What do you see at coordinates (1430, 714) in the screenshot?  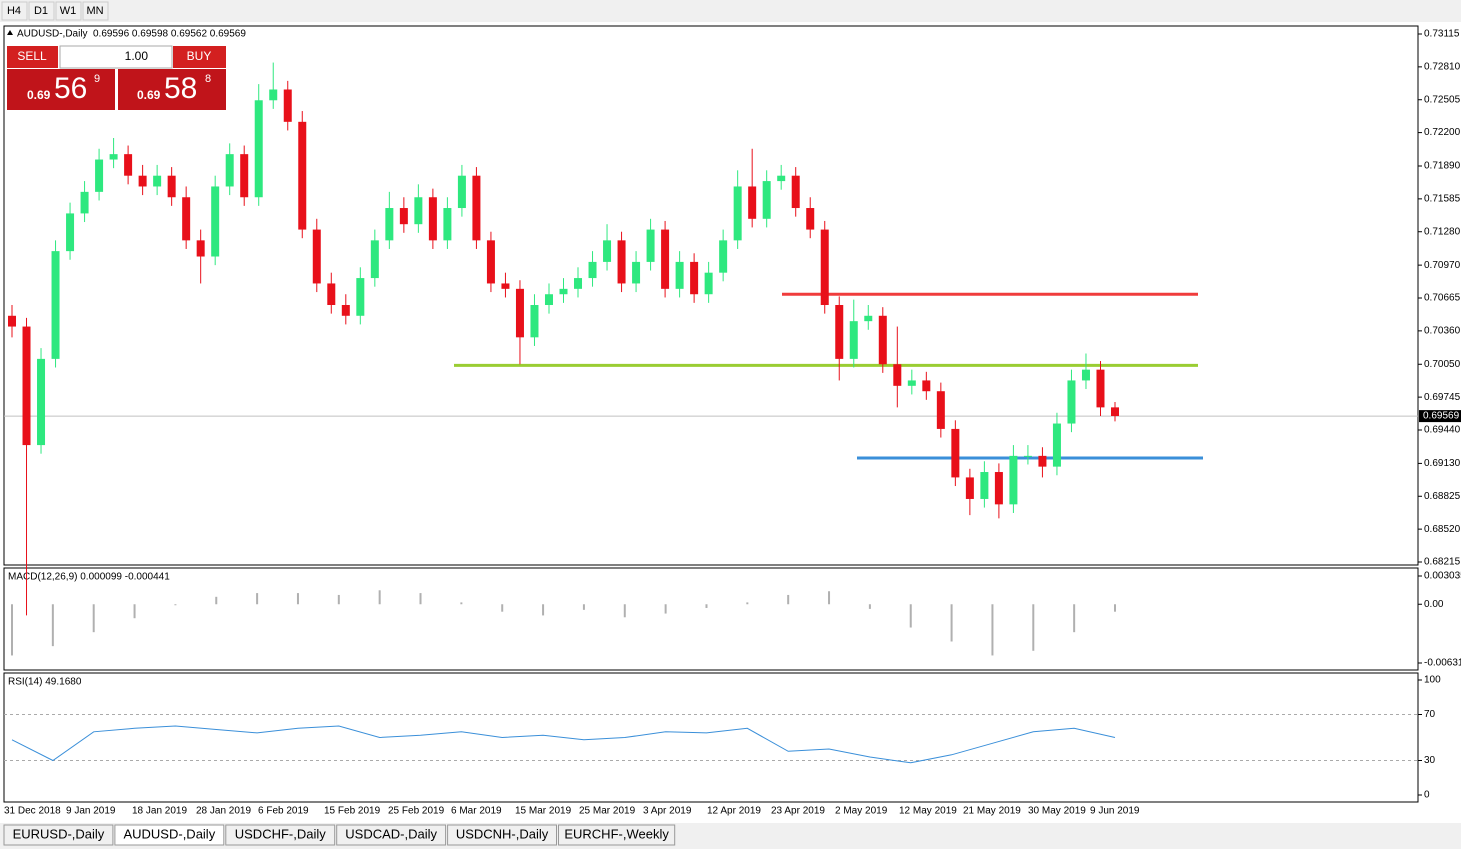 I see `rsi-label: 70` at bounding box center [1430, 714].